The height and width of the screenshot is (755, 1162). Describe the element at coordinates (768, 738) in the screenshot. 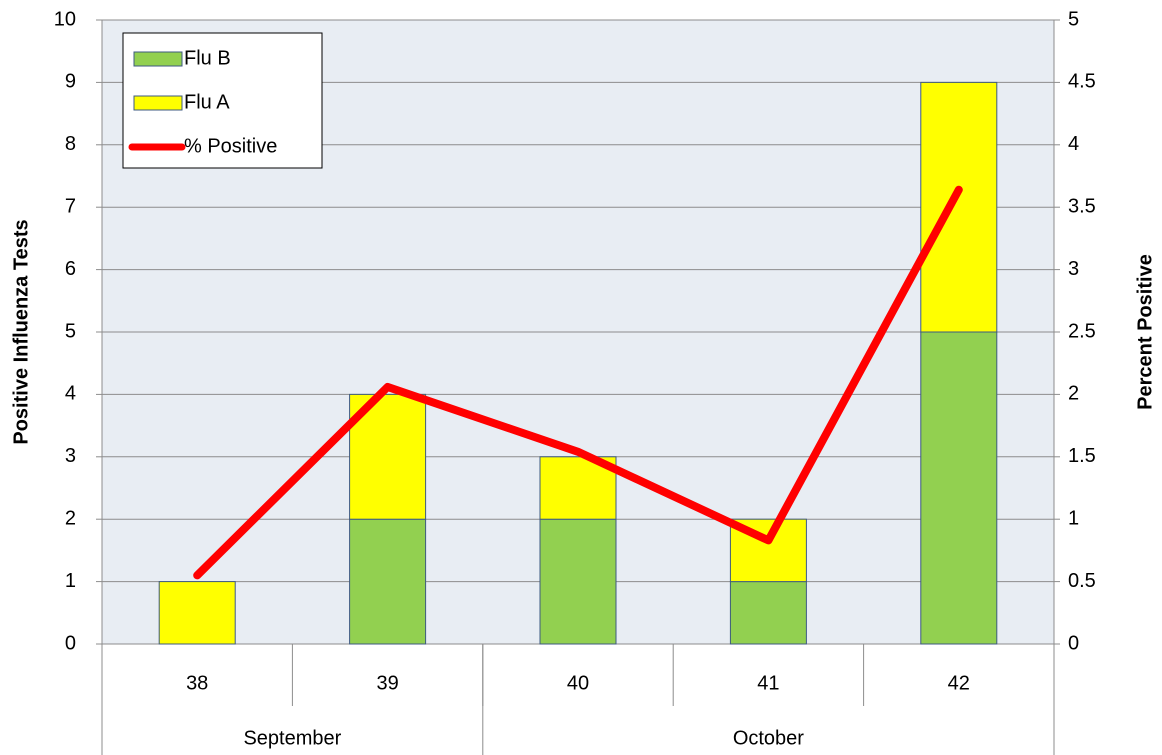

I see `x-group-label: October` at that location.